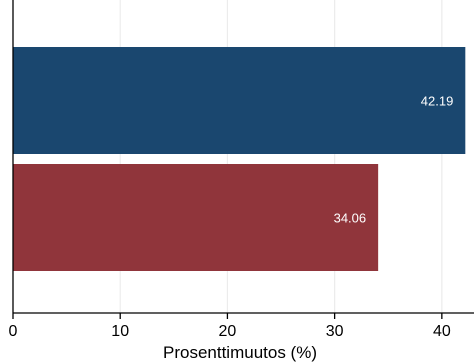 The width and height of the screenshot is (474, 362). What do you see at coordinates (335, 331) in the screenshot?
I see `x-tick-label-30: 30` at bounding box center [335, 331].